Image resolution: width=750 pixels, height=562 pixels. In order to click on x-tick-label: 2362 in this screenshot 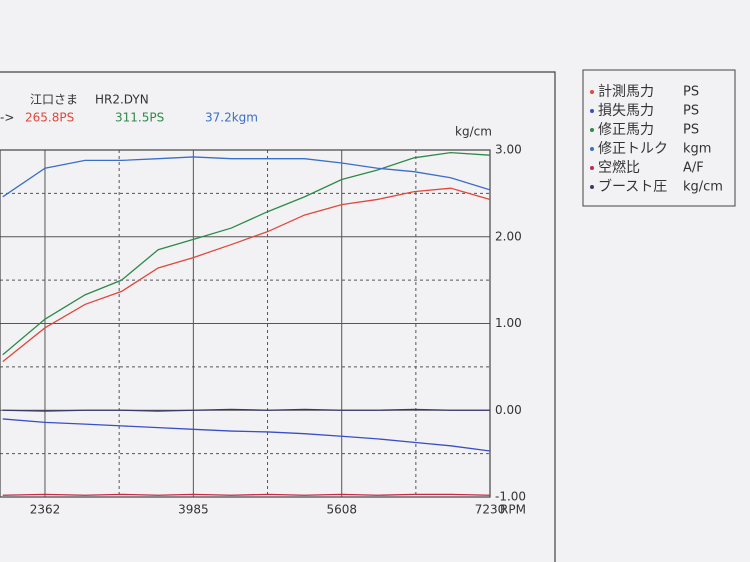, I will do `click(45, 510)`.